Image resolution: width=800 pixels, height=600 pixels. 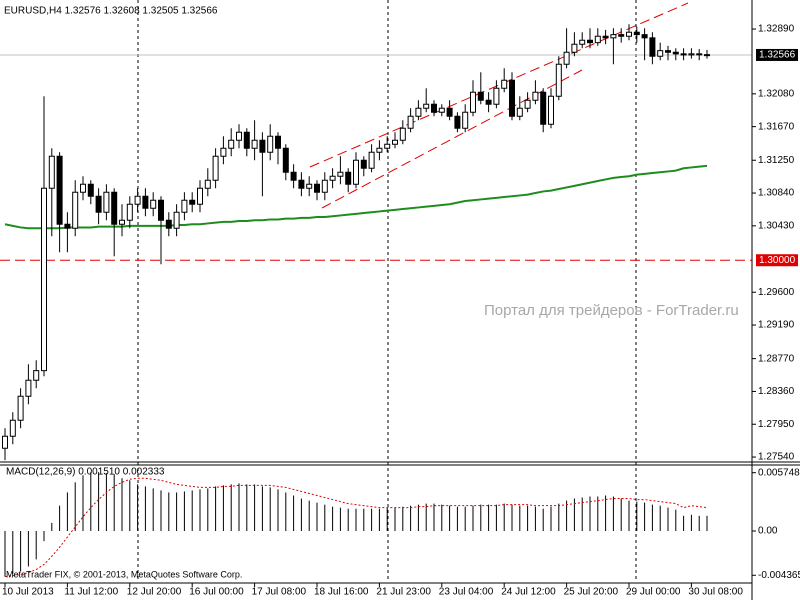 What do you see at coordinates (776, 292) in the screenshot?
I see `y-tick-label: 1.29600` at bounding box center [776, 292].